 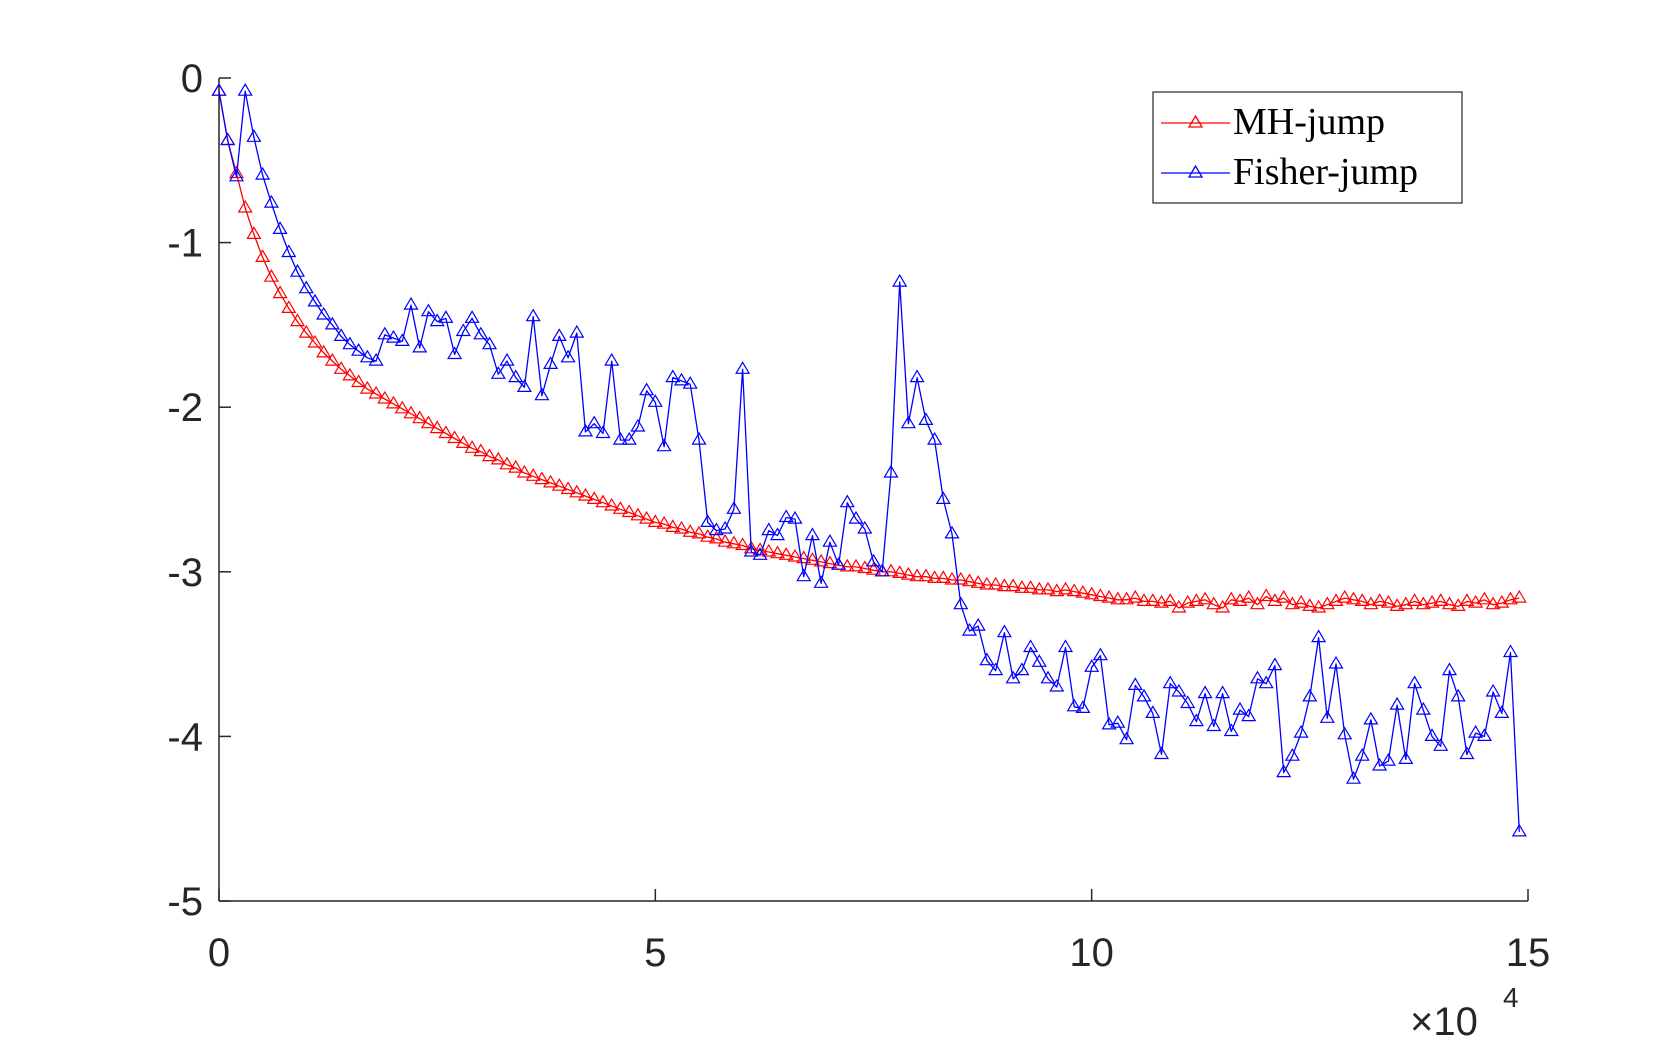 I want to click on legend-box, so click(x=1307, y=147).